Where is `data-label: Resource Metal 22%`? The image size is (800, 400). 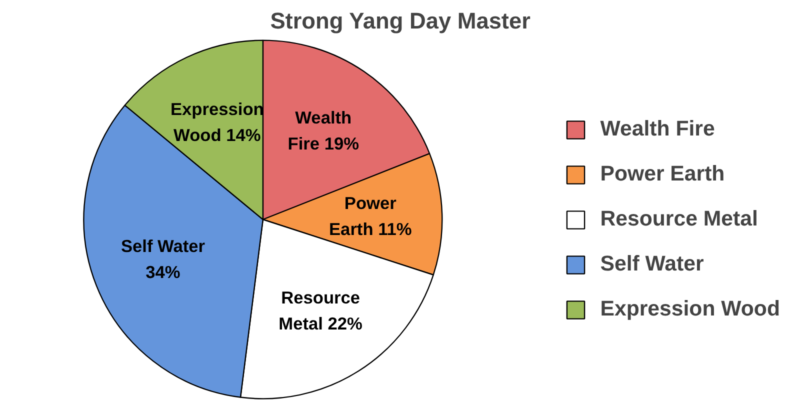 data-label: Resource Metal 22% is located at coordinates (320, 310).